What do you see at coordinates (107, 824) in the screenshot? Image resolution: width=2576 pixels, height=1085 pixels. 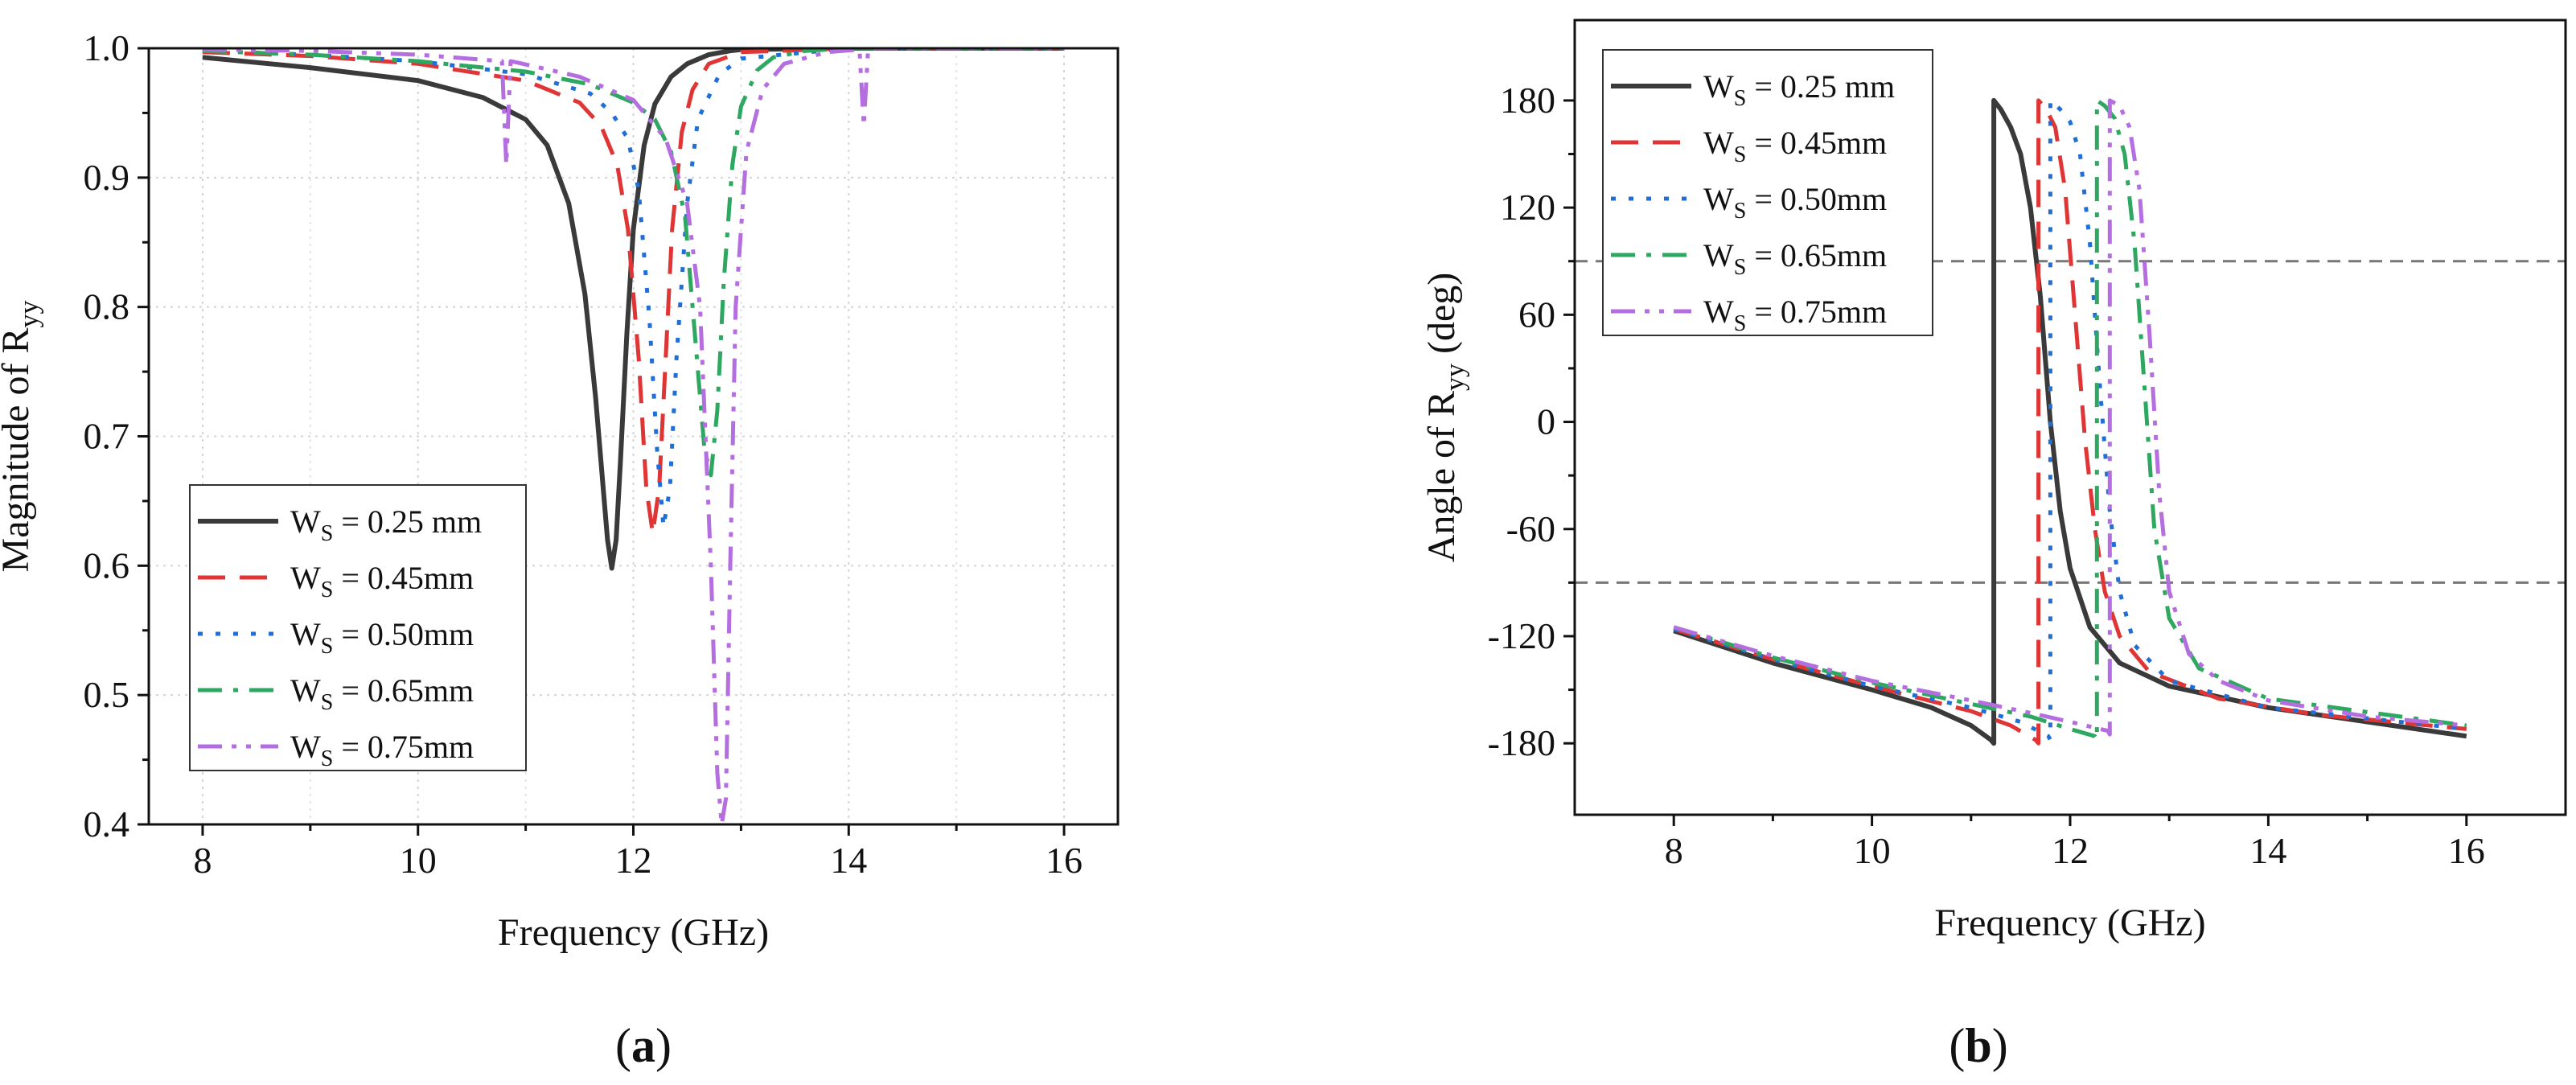 I see `y-tick-label: 0.4` at bounding box center [107, 824].